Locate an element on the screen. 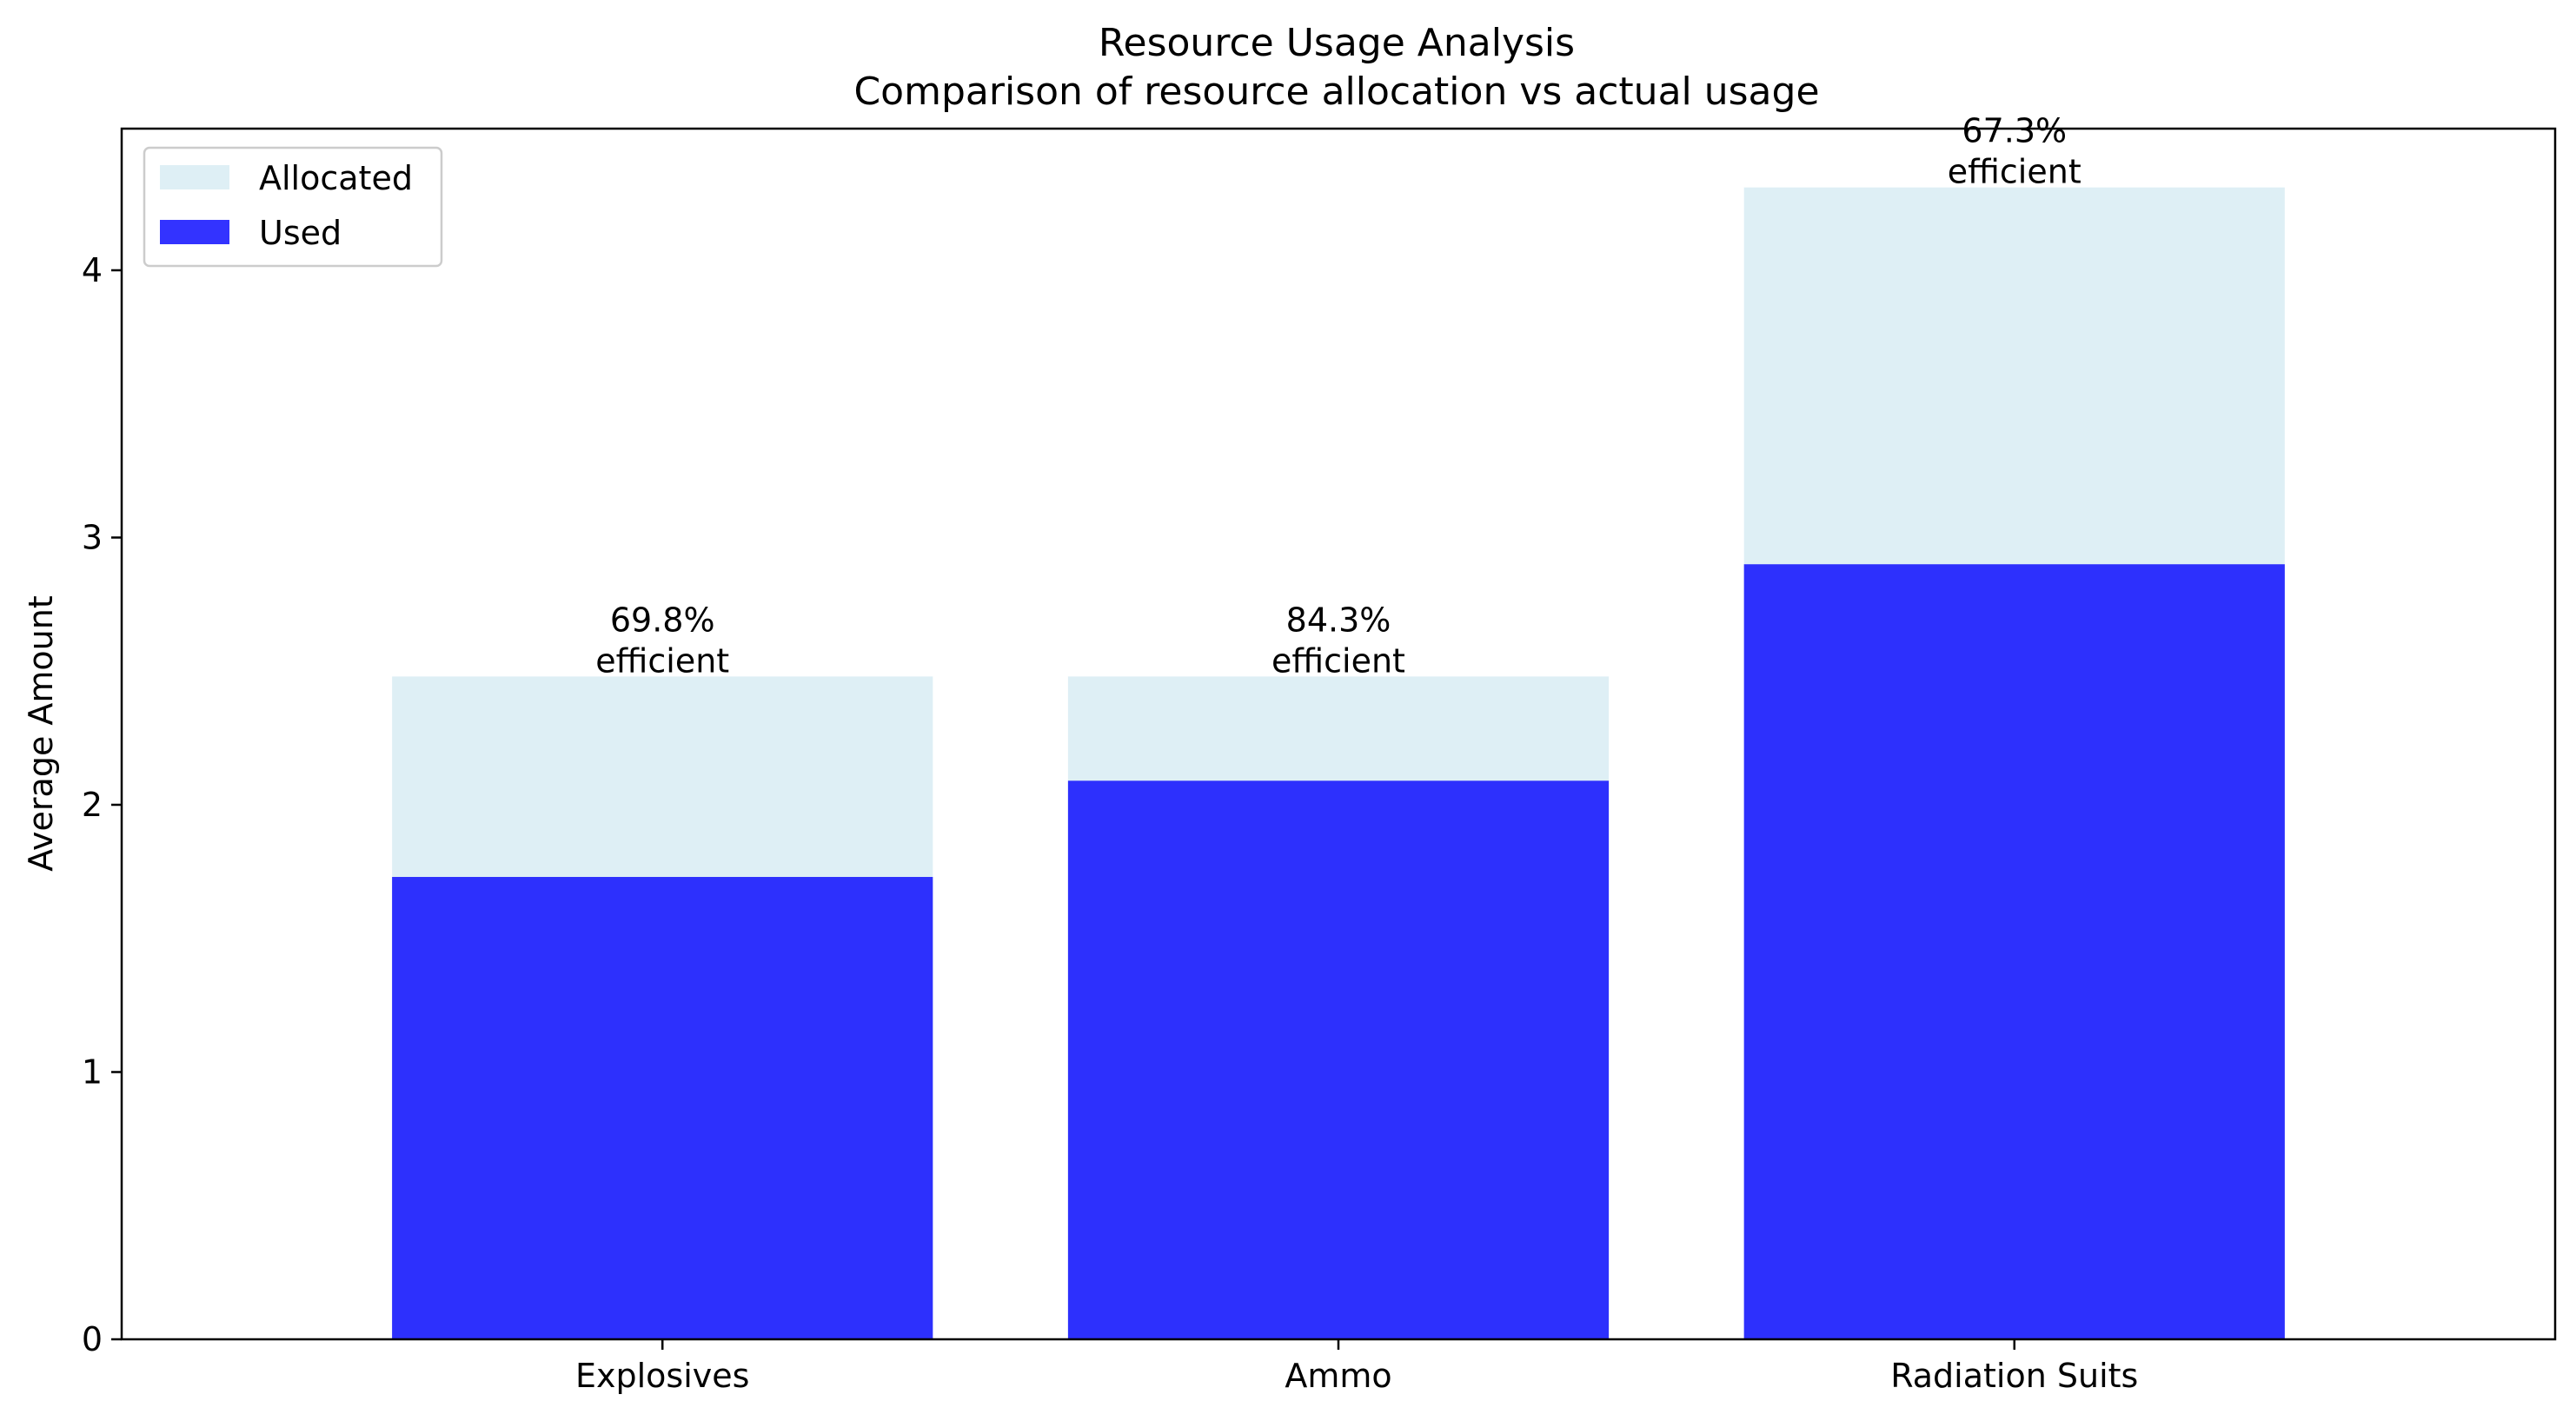  y-tick-label-1: 1 is located at coordinates (92, 1071).